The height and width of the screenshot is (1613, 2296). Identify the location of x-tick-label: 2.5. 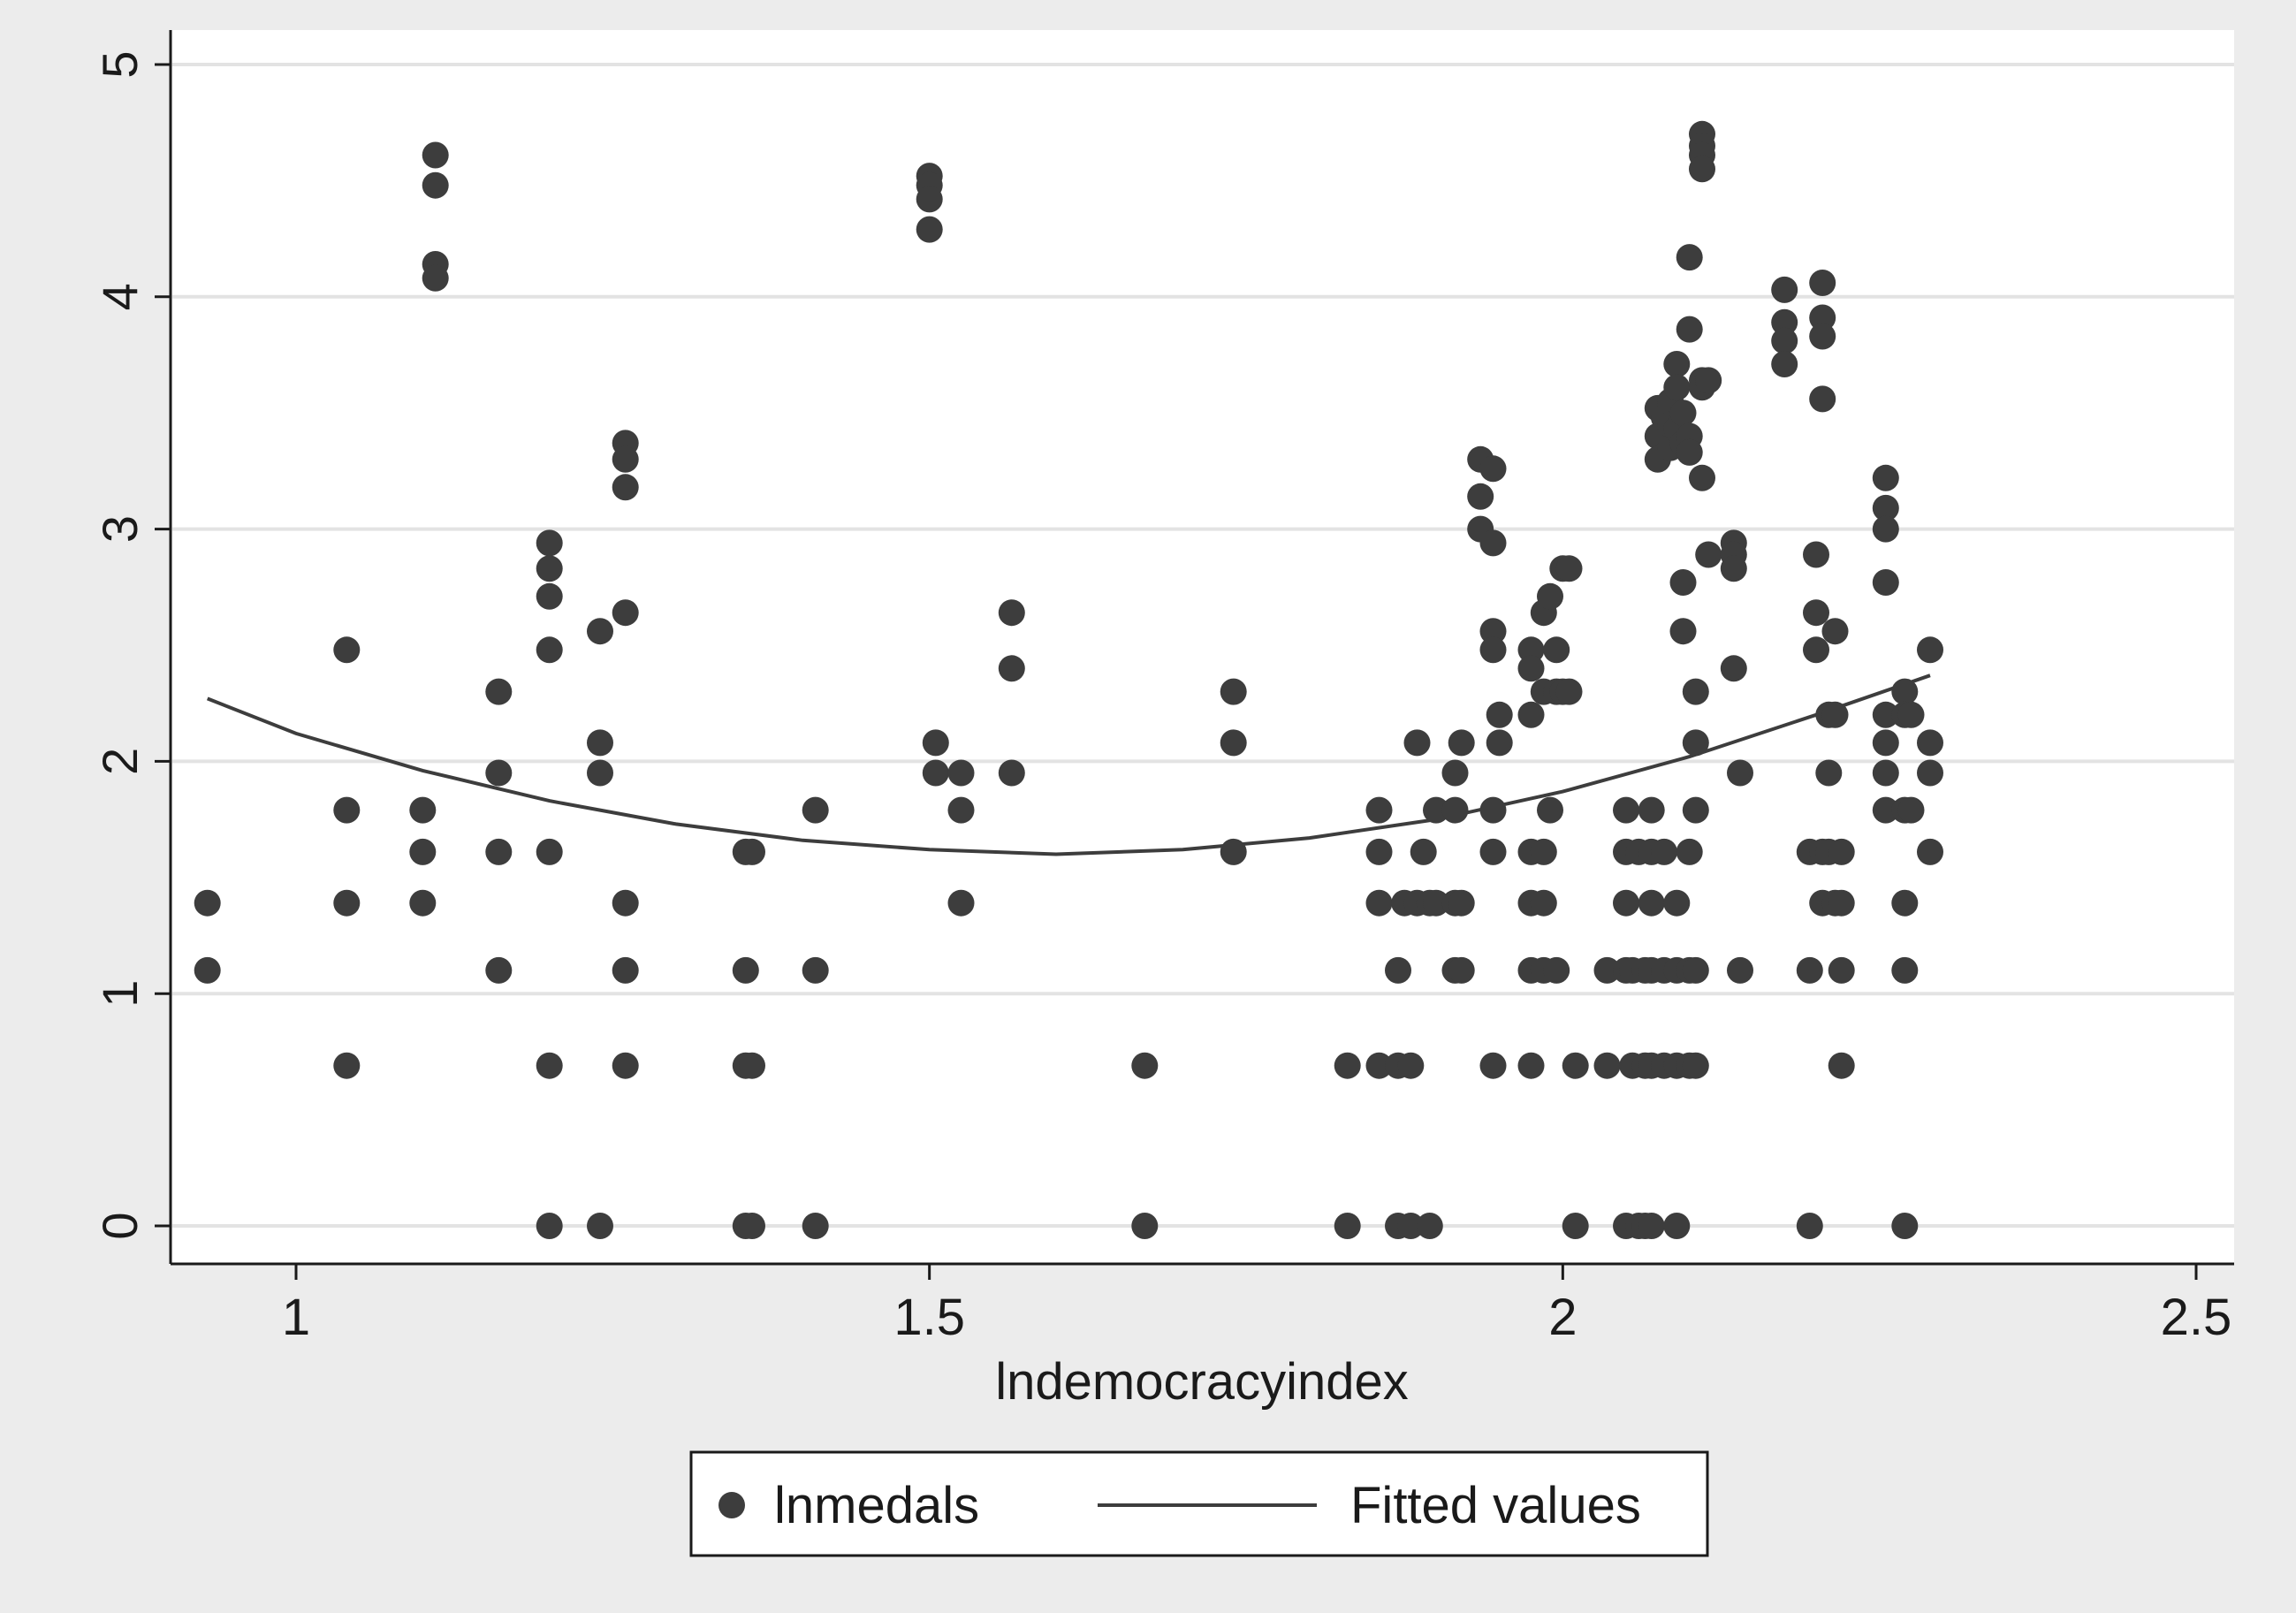
(2196, 1317).